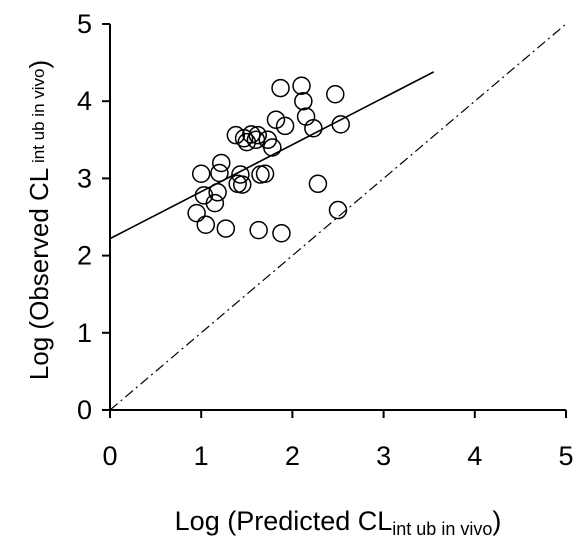 Image resolution: width=582 pixels, height=547 pixels. What do you see at coordinates (38, 117) in the screenshot?
I see `y-axis-label-sub: int ub in vivo` at bounding box center [38, 117].